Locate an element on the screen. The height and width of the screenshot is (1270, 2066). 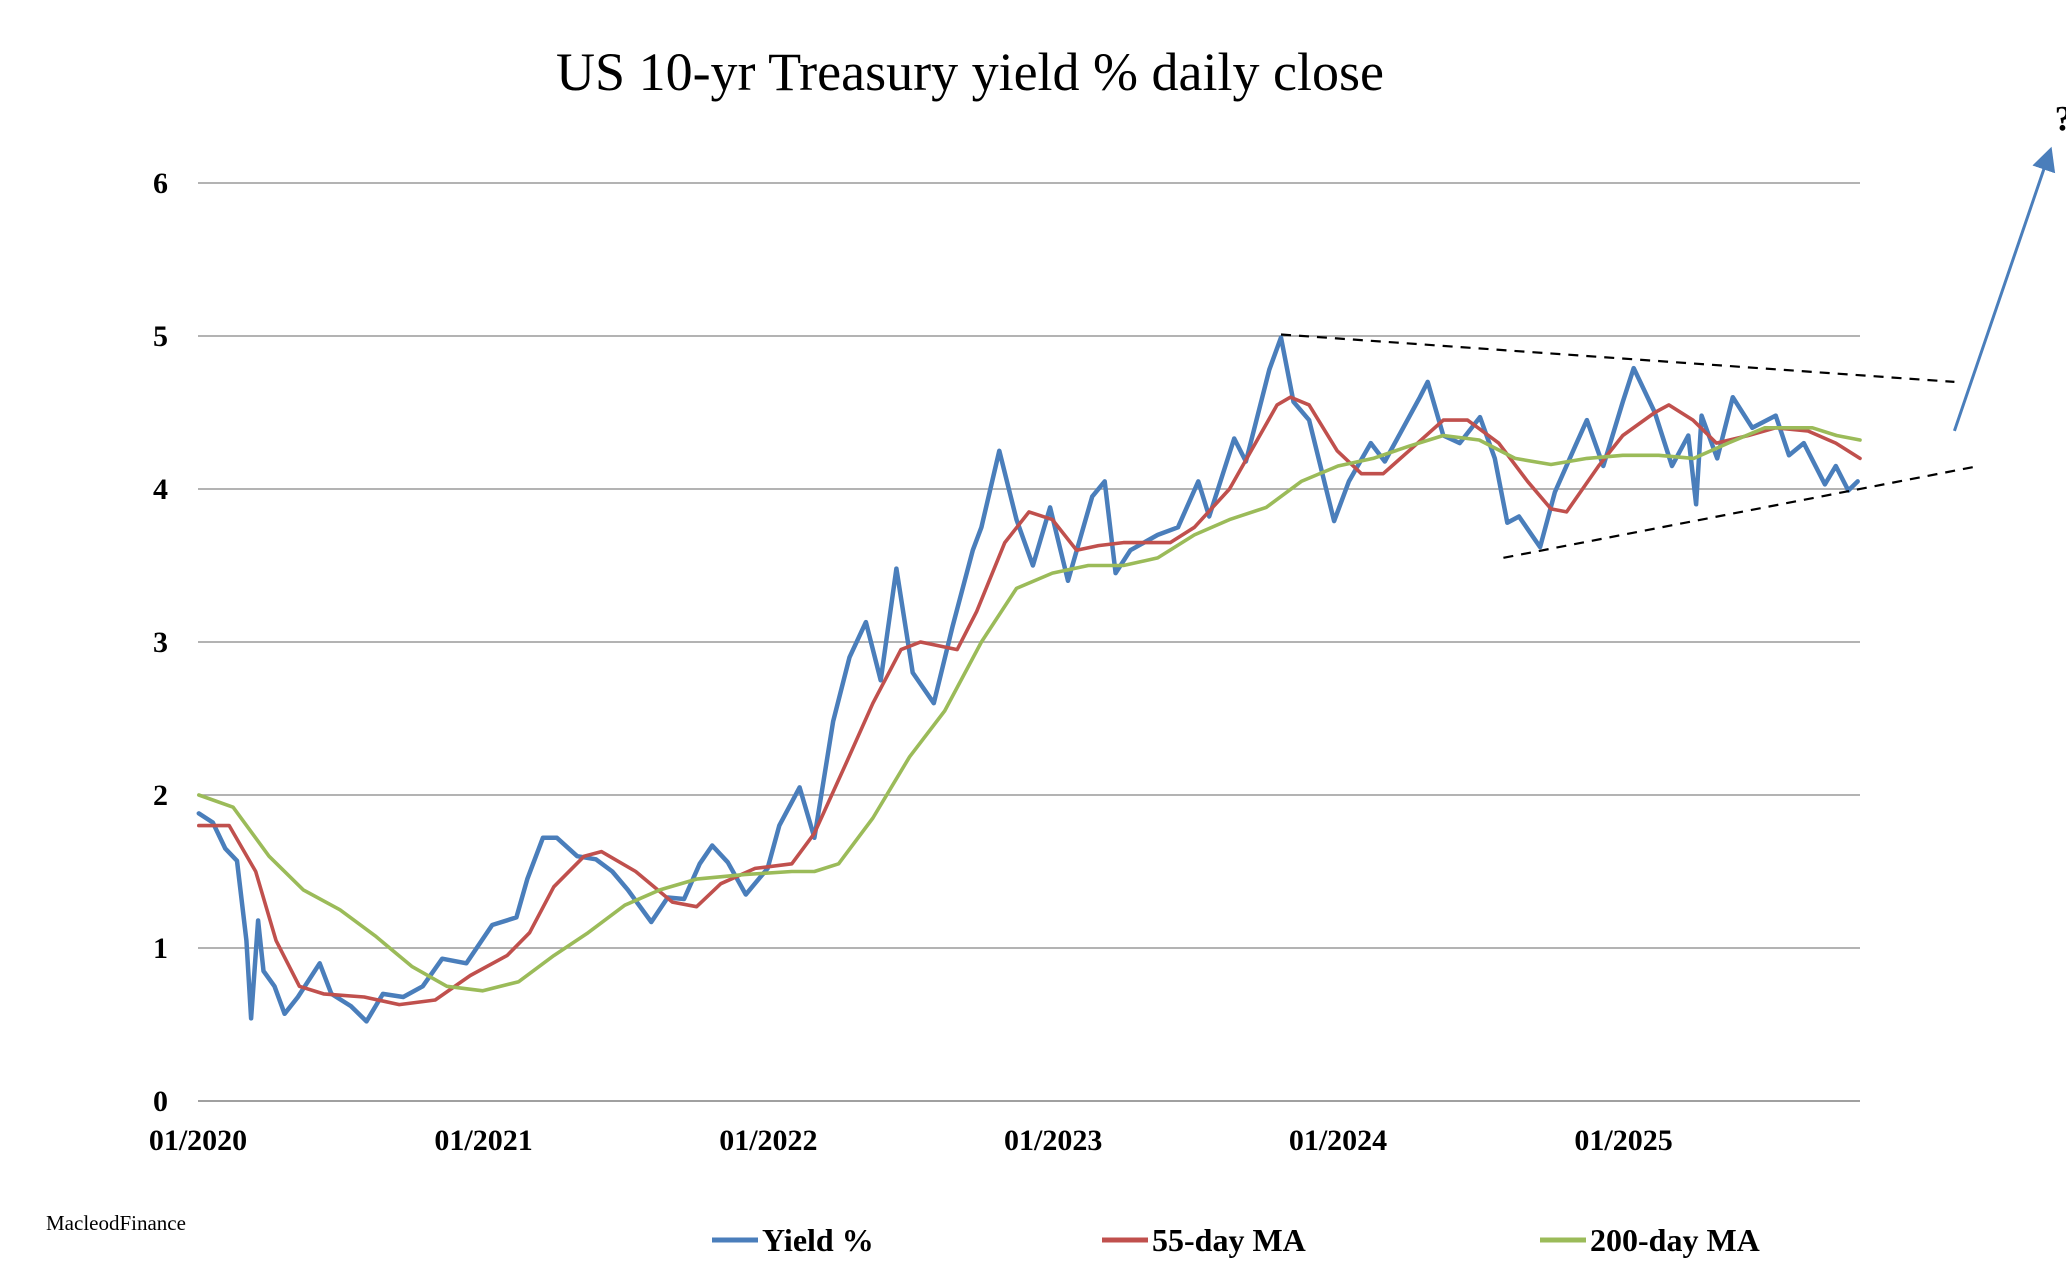
y-tick-label: 5 is located at coordinates (160, 336).